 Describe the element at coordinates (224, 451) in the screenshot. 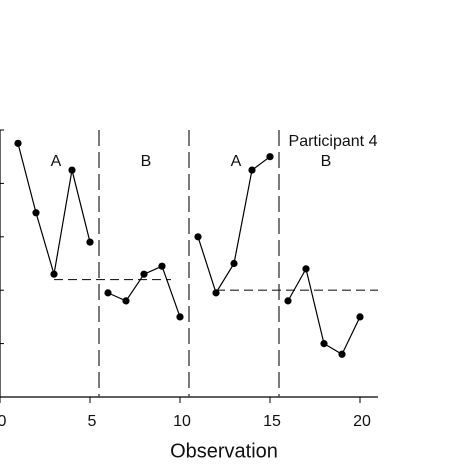

I see `x-axis-label: Observation` at that location.